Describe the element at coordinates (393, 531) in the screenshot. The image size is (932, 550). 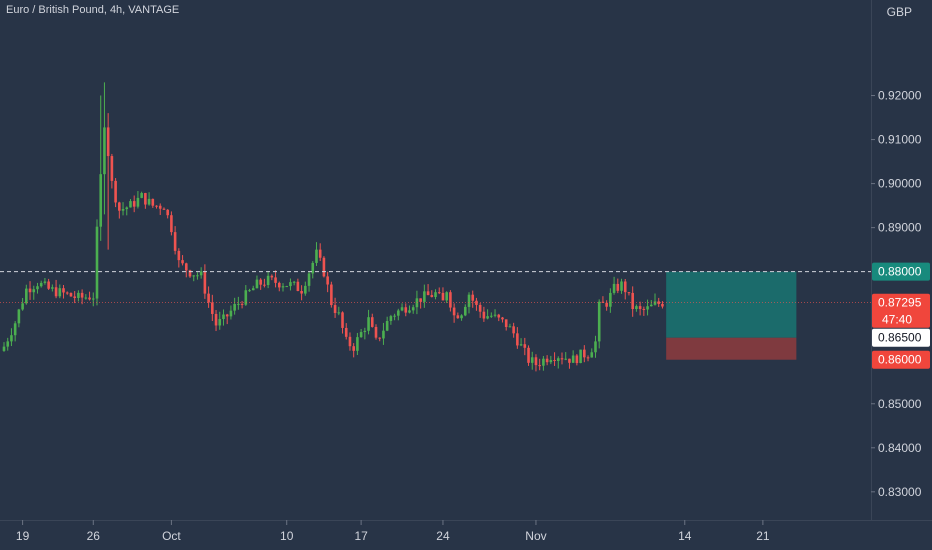
I see `time-axis: 19 26 Oct 10 17 24 Nov 14 21` at that location.